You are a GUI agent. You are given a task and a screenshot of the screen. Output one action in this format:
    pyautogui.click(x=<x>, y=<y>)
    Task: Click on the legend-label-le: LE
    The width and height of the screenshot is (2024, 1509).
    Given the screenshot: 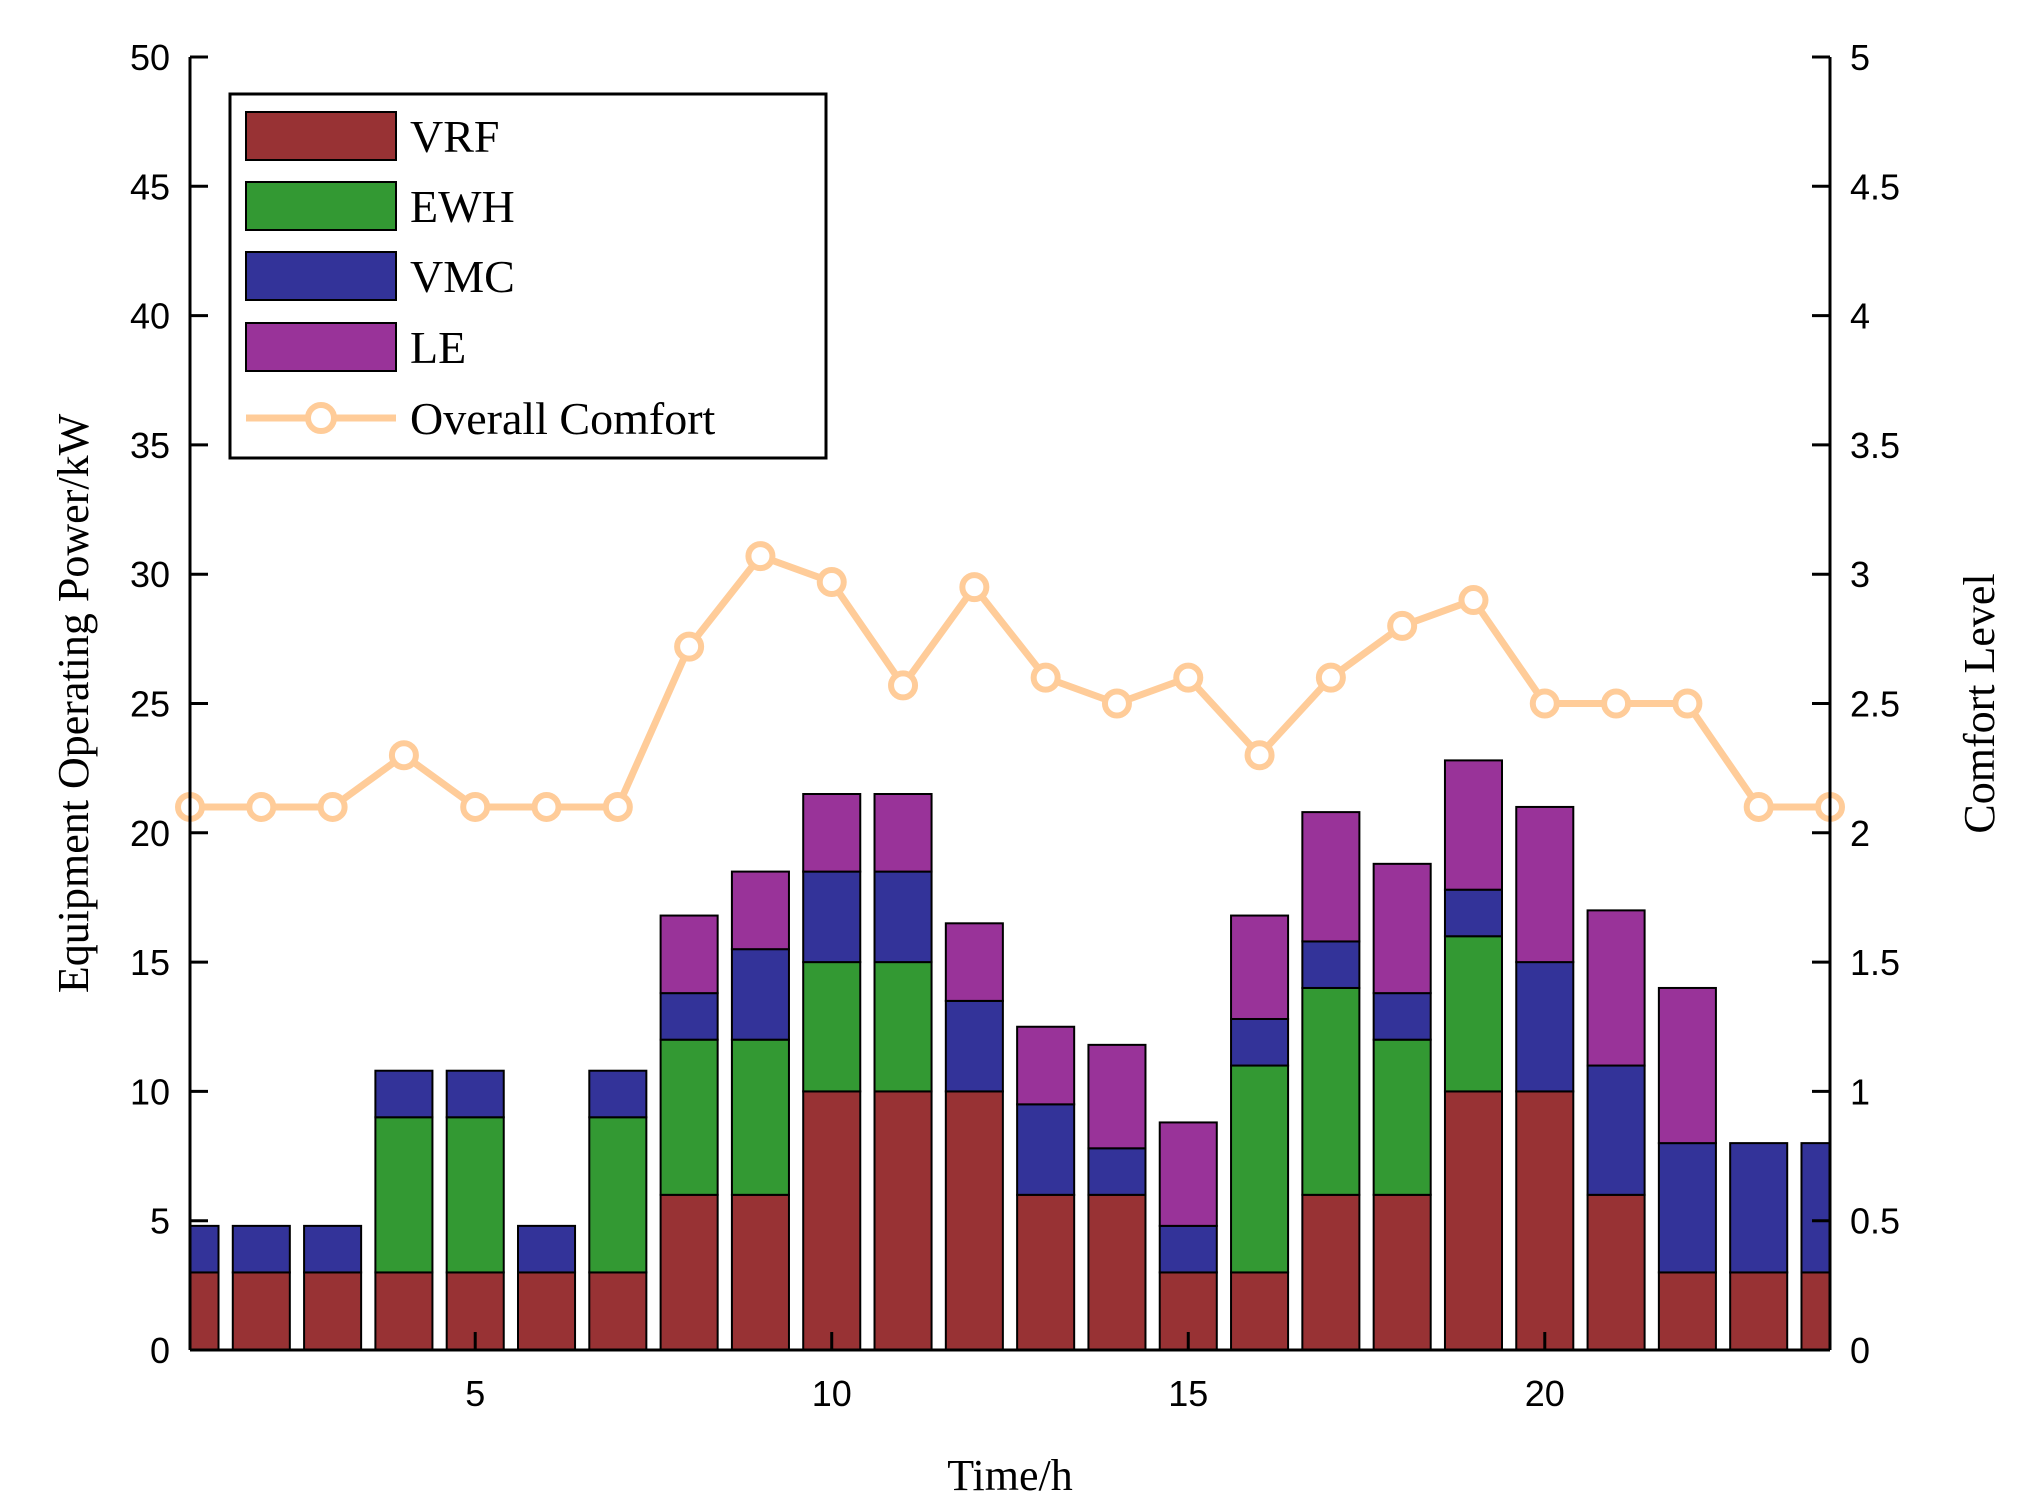 What is the action you would take?
    pyautogui.click(x=438, y=347)
    